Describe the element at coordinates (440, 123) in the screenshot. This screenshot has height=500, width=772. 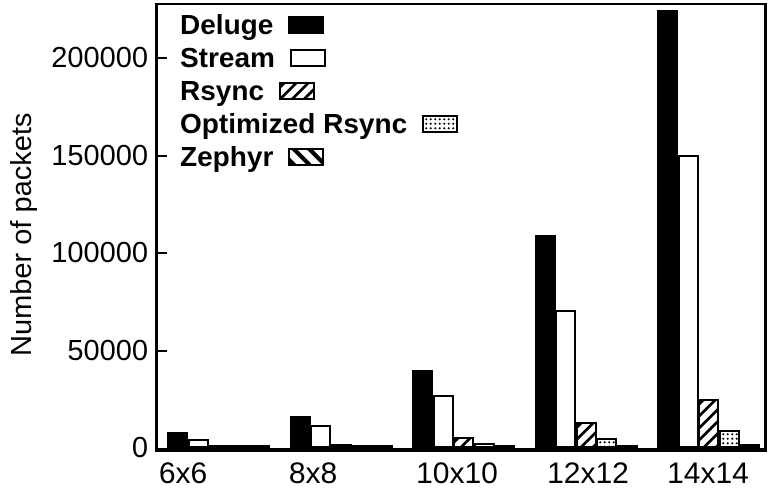
I see `legend-swatch-optimized-rsync` at that location.